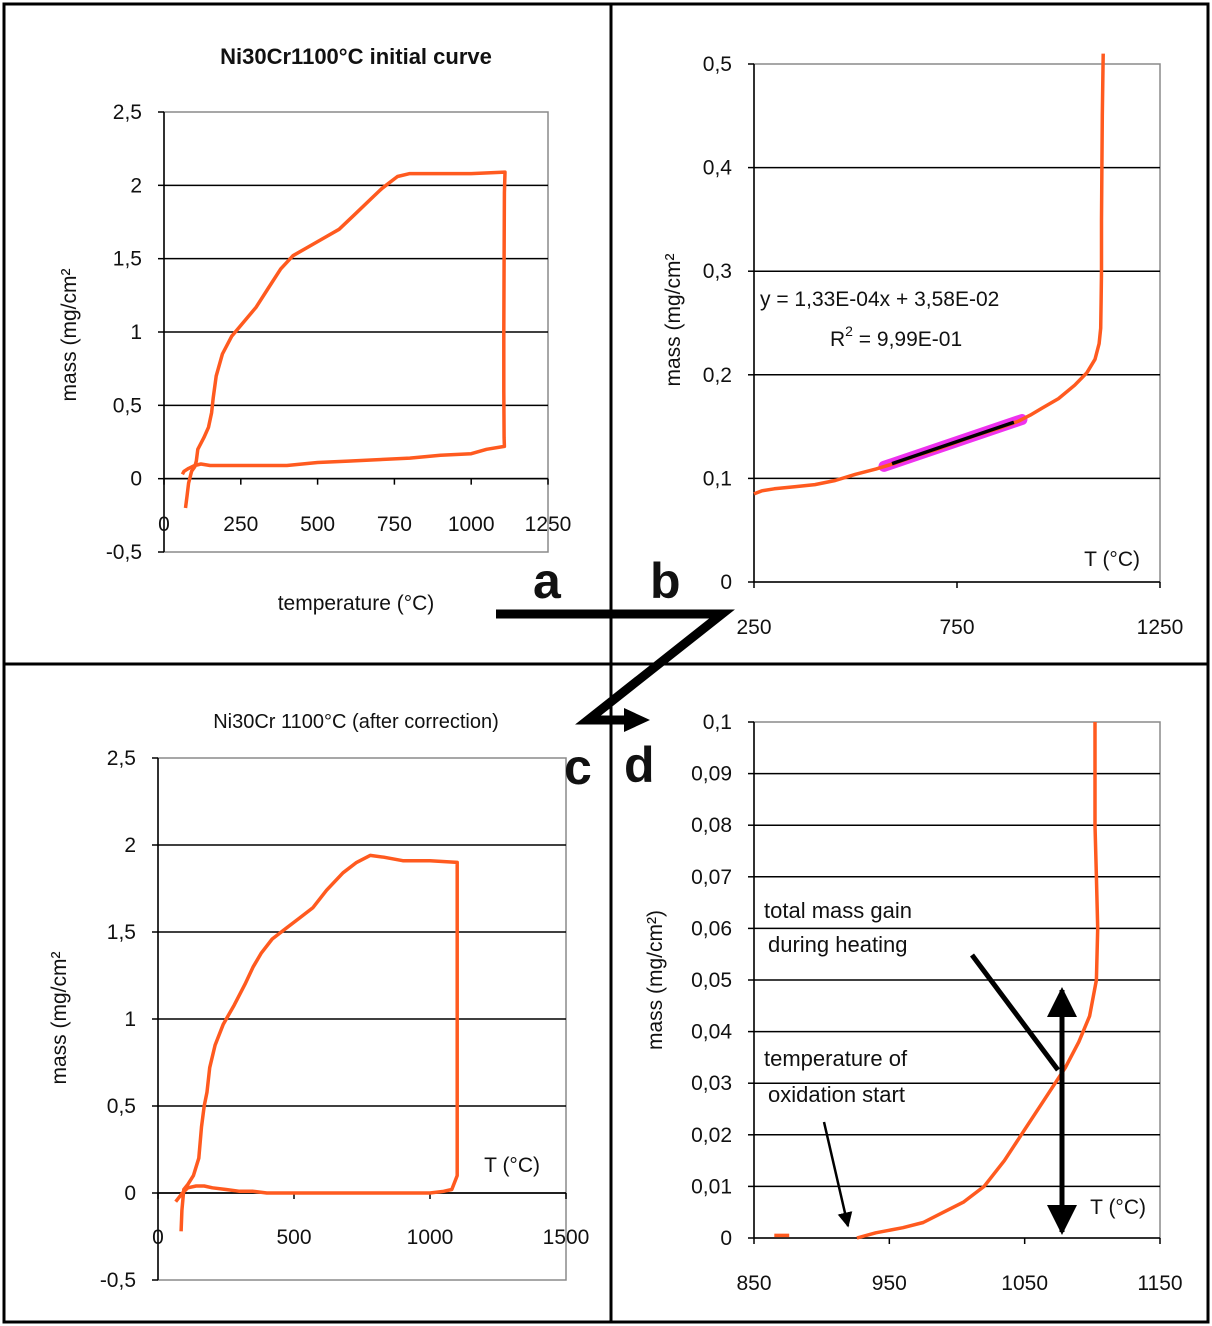  I want to click on panel-a-x-tick-label: 250, so click(240, 524).